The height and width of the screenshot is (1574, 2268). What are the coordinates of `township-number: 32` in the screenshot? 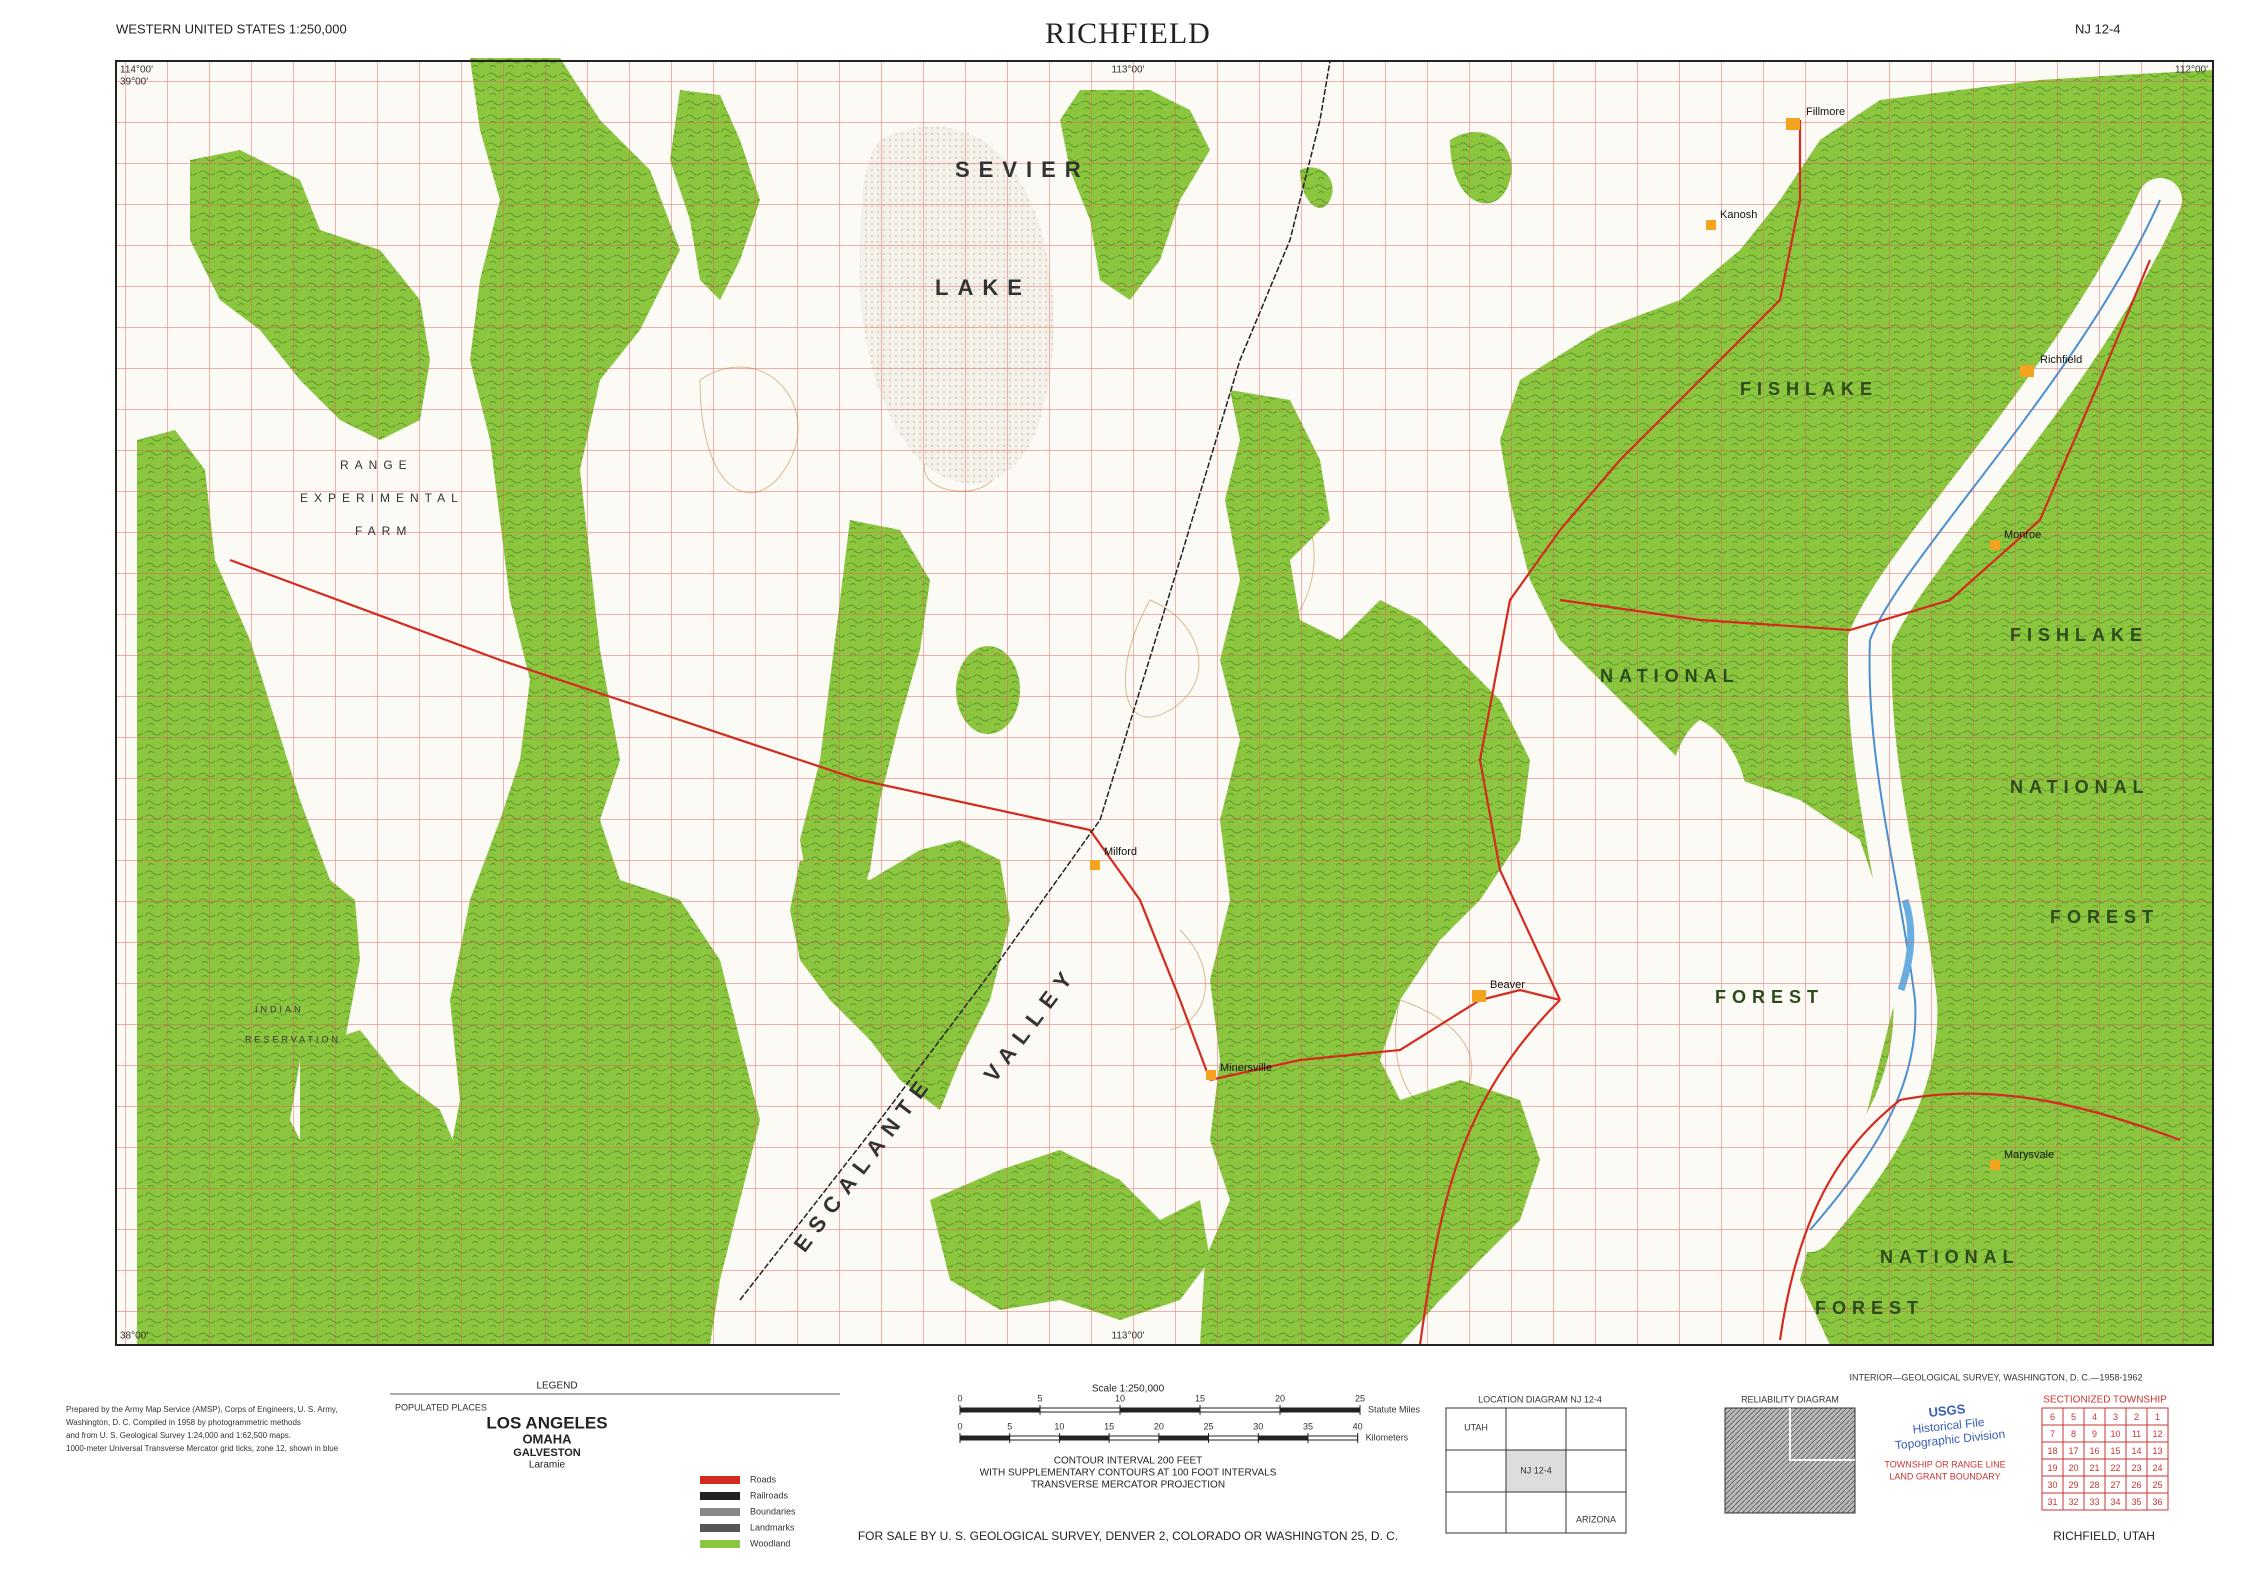 It's located at (2073, 1502).